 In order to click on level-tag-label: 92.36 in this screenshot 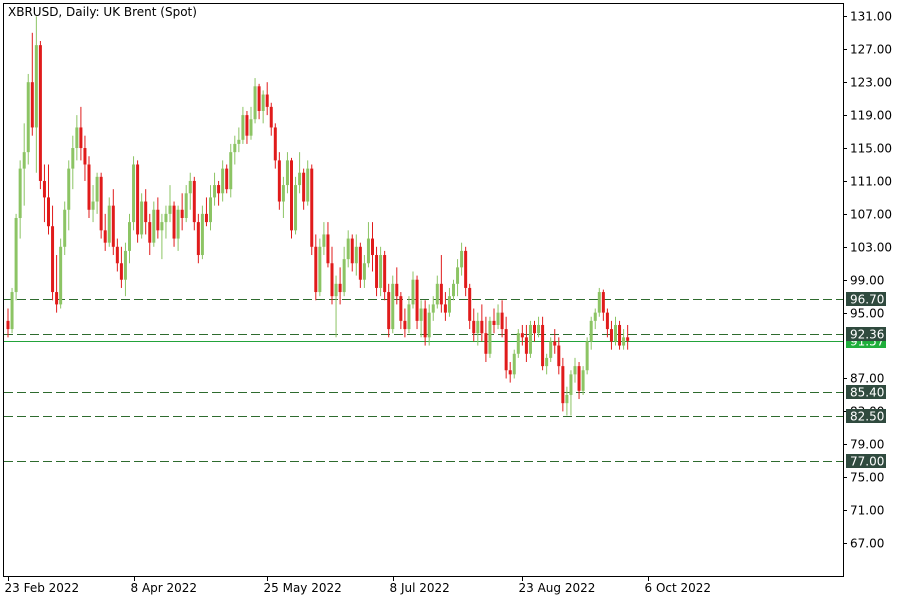, I will do `click(867, 335)`.